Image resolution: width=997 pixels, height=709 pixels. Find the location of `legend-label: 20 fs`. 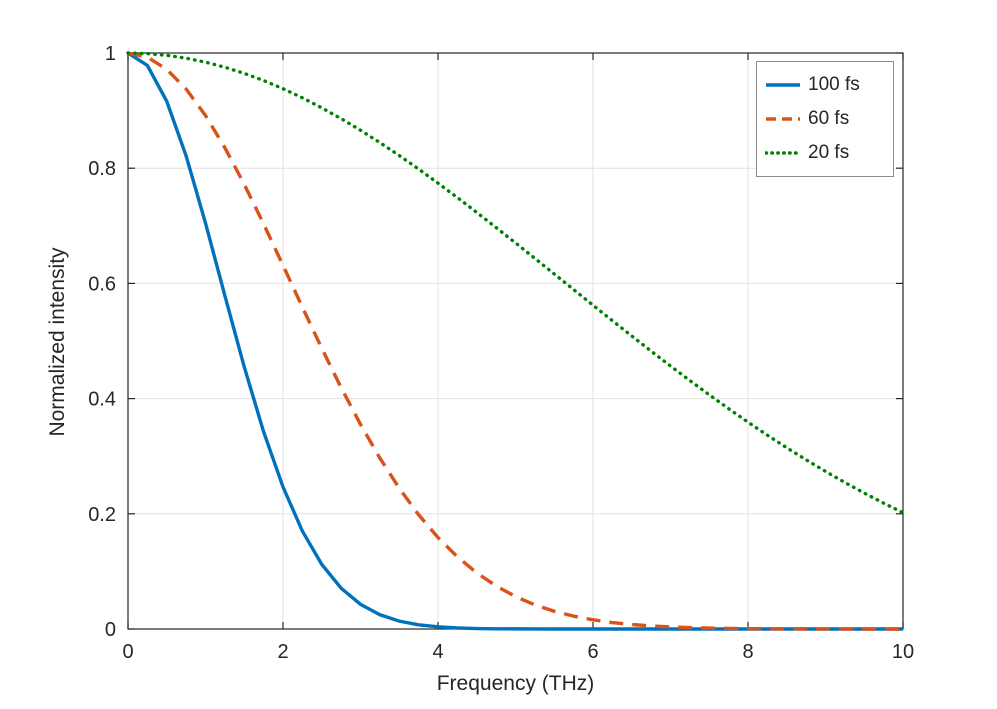

legend-label: 20 fs is located at coordinates (829, 152).